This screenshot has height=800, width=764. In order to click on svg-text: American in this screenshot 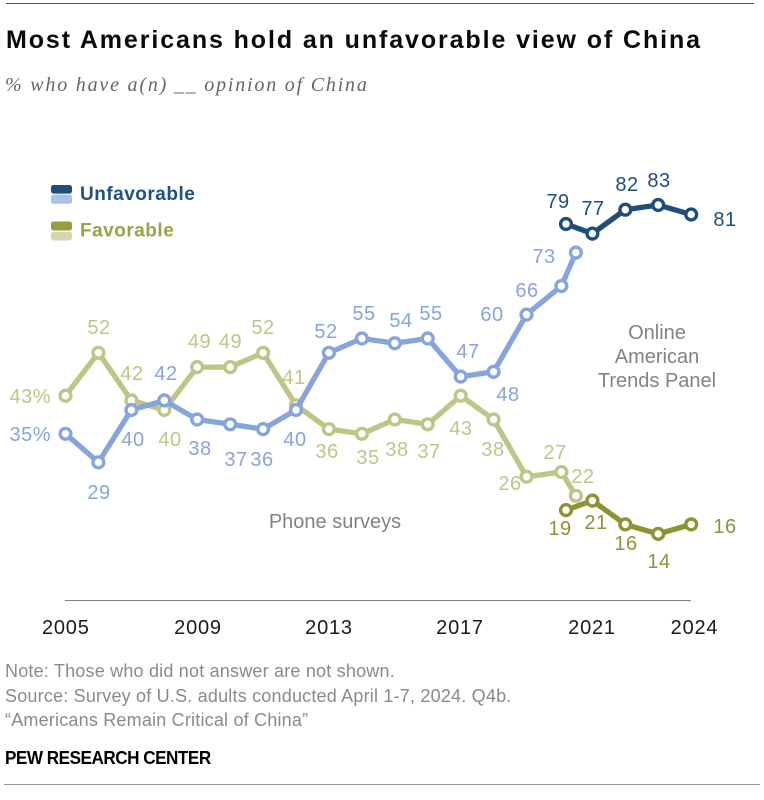, I will do `click(657, 357)`.